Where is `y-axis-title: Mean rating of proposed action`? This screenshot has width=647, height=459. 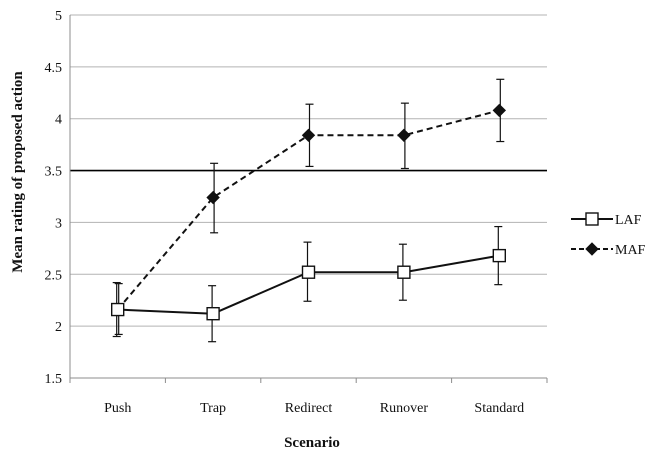
y-axis-title: Mean rating of proposed action is located at coordinates (18, 172).